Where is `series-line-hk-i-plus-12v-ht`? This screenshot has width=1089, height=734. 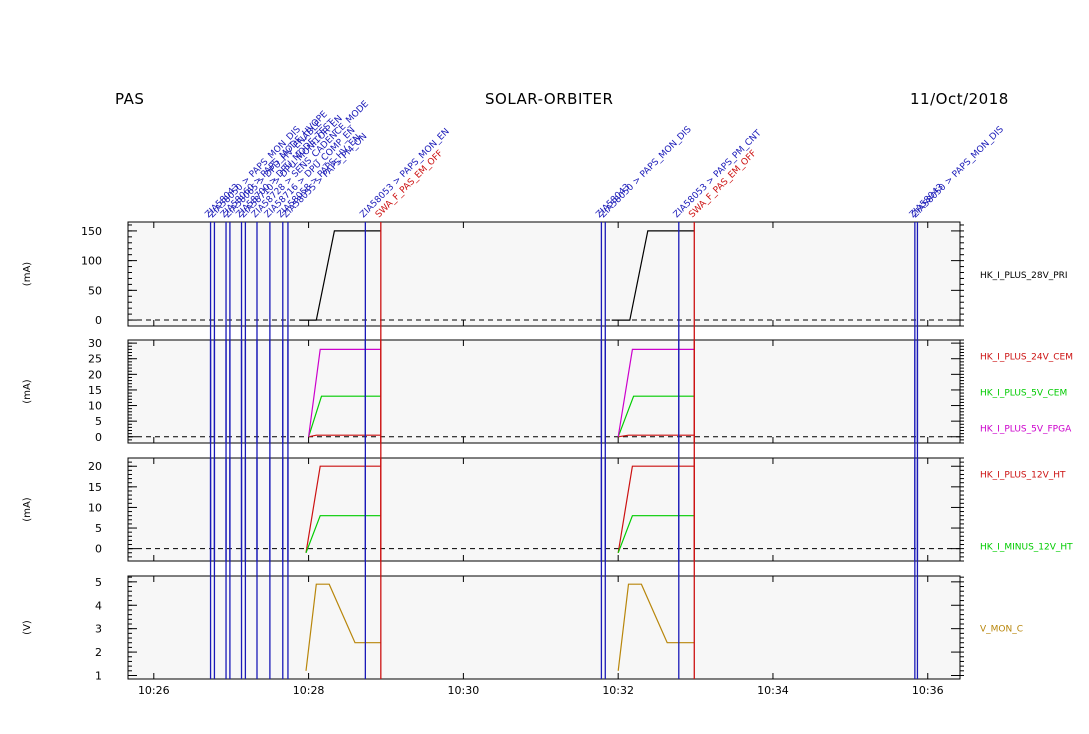
series-line-hk-i-plus-12v-ht is located at coordinates (343, 509).